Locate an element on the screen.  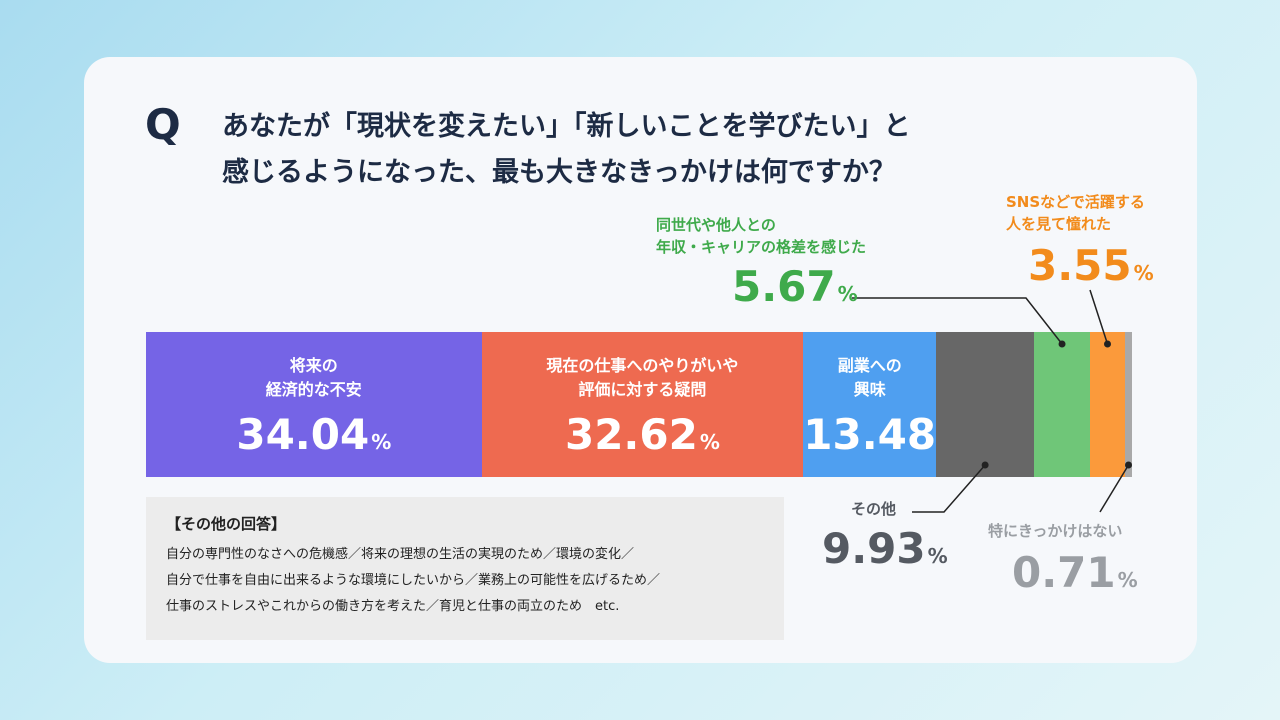
callout-value: 9.93% is located at coordinates (885, 548).